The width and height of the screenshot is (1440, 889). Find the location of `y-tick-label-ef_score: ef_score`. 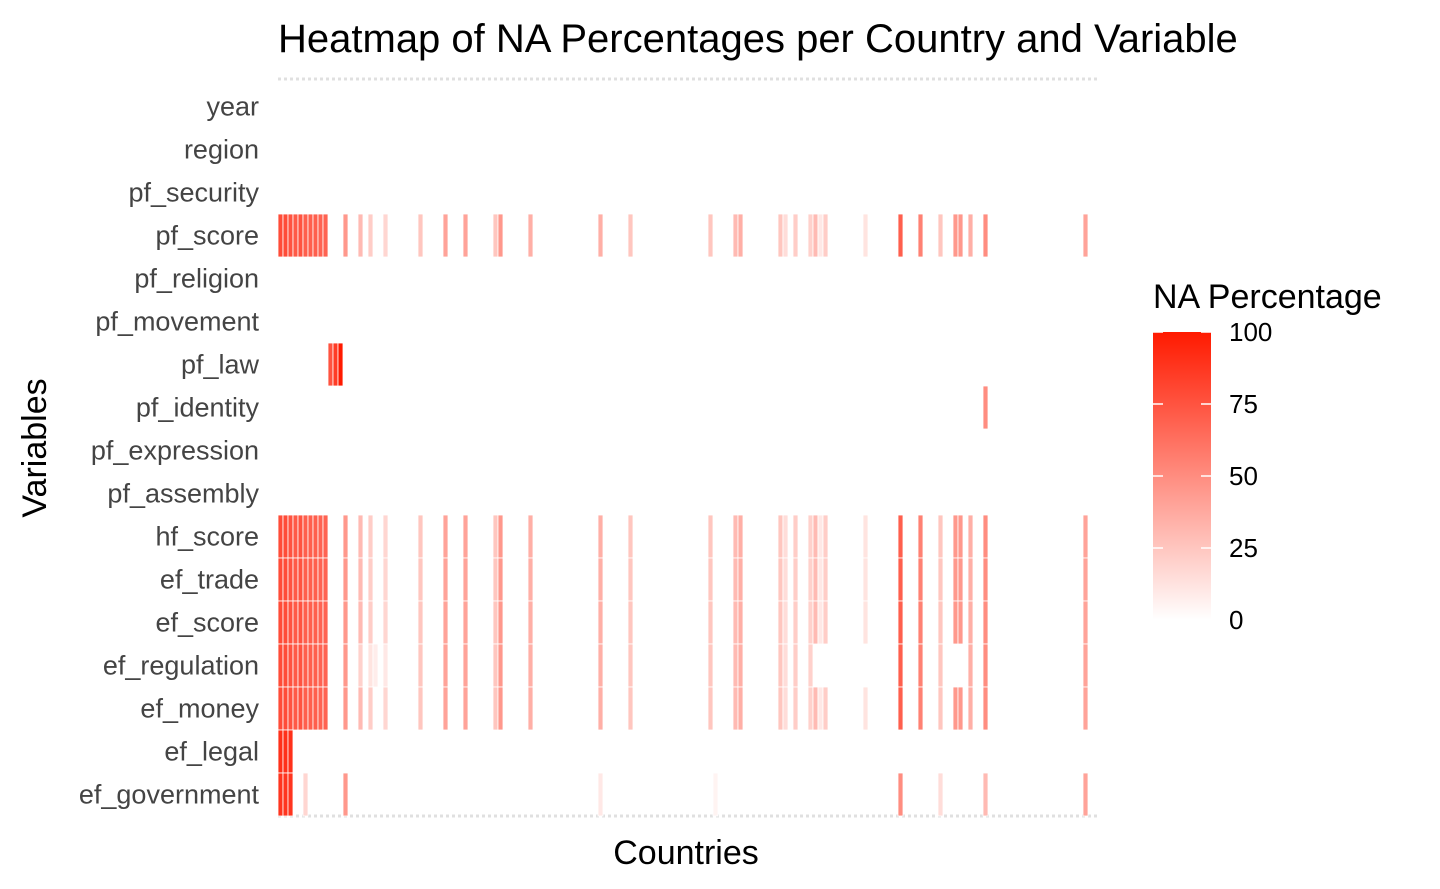

y-tick-label-ef_score: ef_score is located at coordinates (207, 623).